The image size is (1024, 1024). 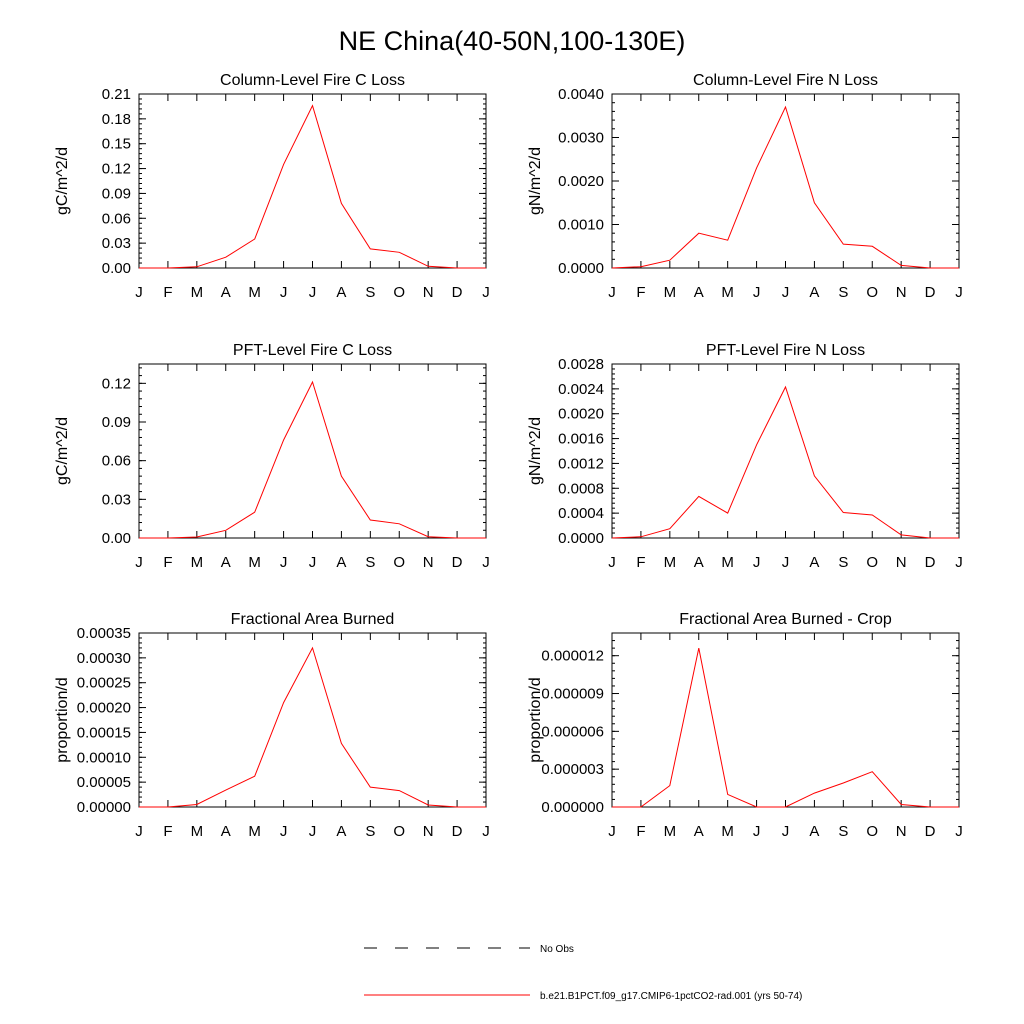 What do you see at coordinates (116, 144) in the screenshot?
I see `y-tick-label: 0.15` at bounding box center [116, 144].